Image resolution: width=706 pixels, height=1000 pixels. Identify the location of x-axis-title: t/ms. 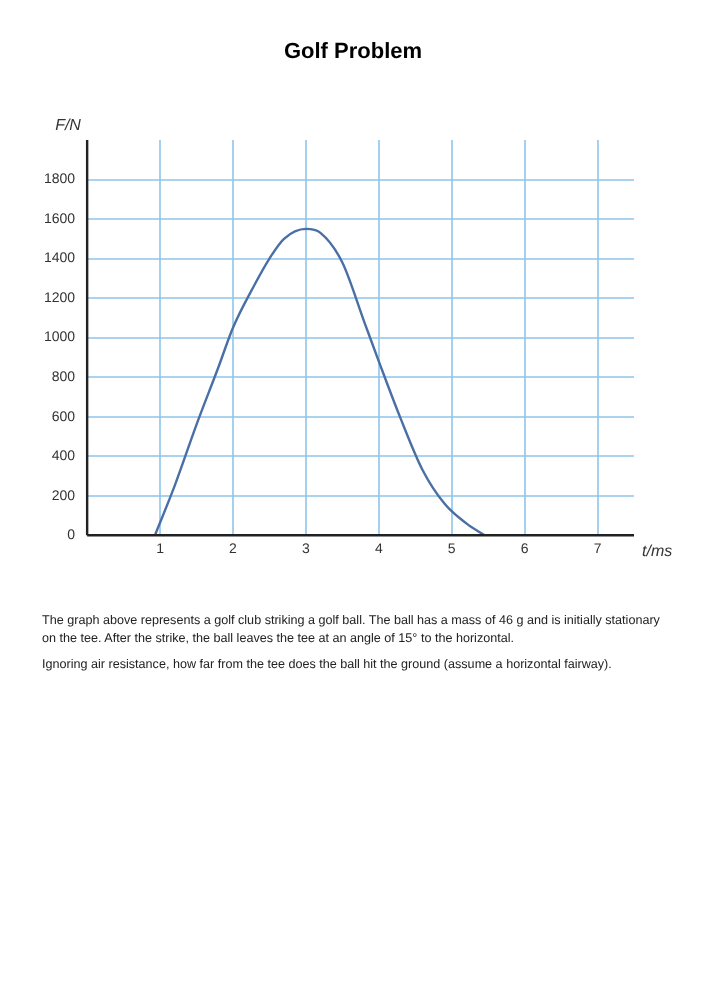
(657, 550).